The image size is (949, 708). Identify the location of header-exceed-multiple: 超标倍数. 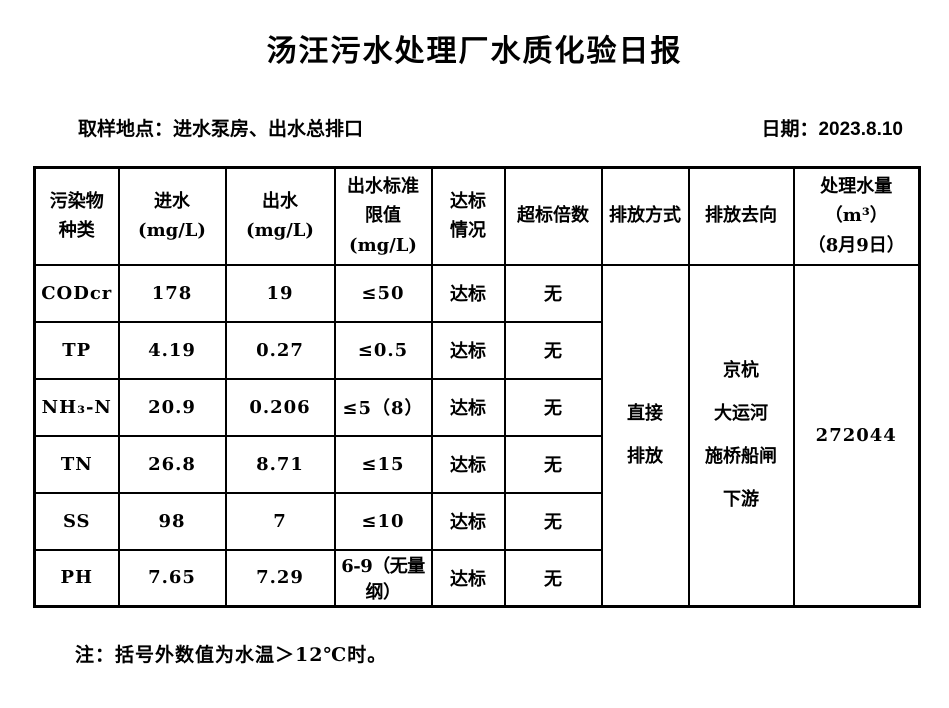
(553, 216).